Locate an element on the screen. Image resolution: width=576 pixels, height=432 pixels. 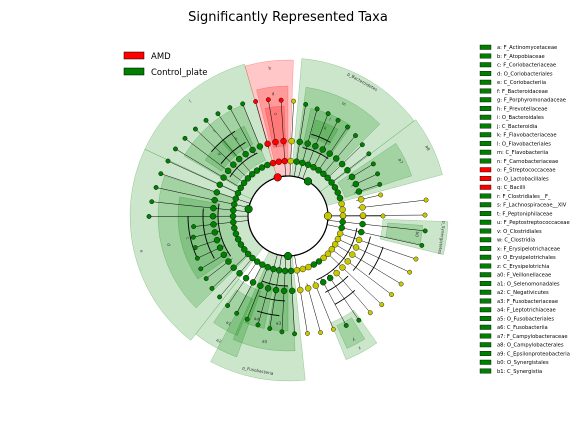
key-label: e: C_Coriobacteriia is located at coordinates (521, 83).